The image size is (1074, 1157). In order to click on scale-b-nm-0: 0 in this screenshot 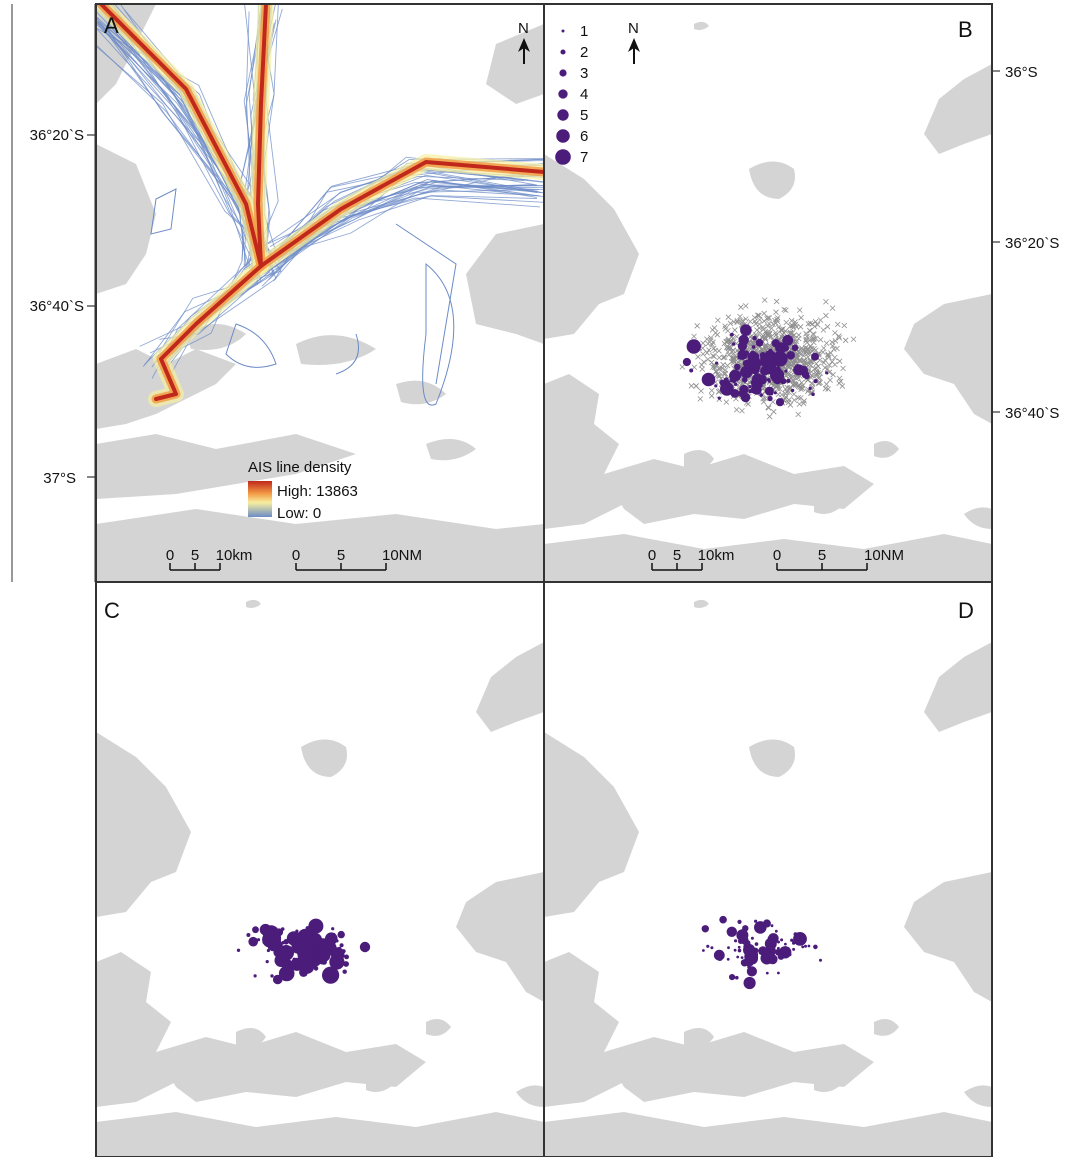, I will do `click(777, 555)`.